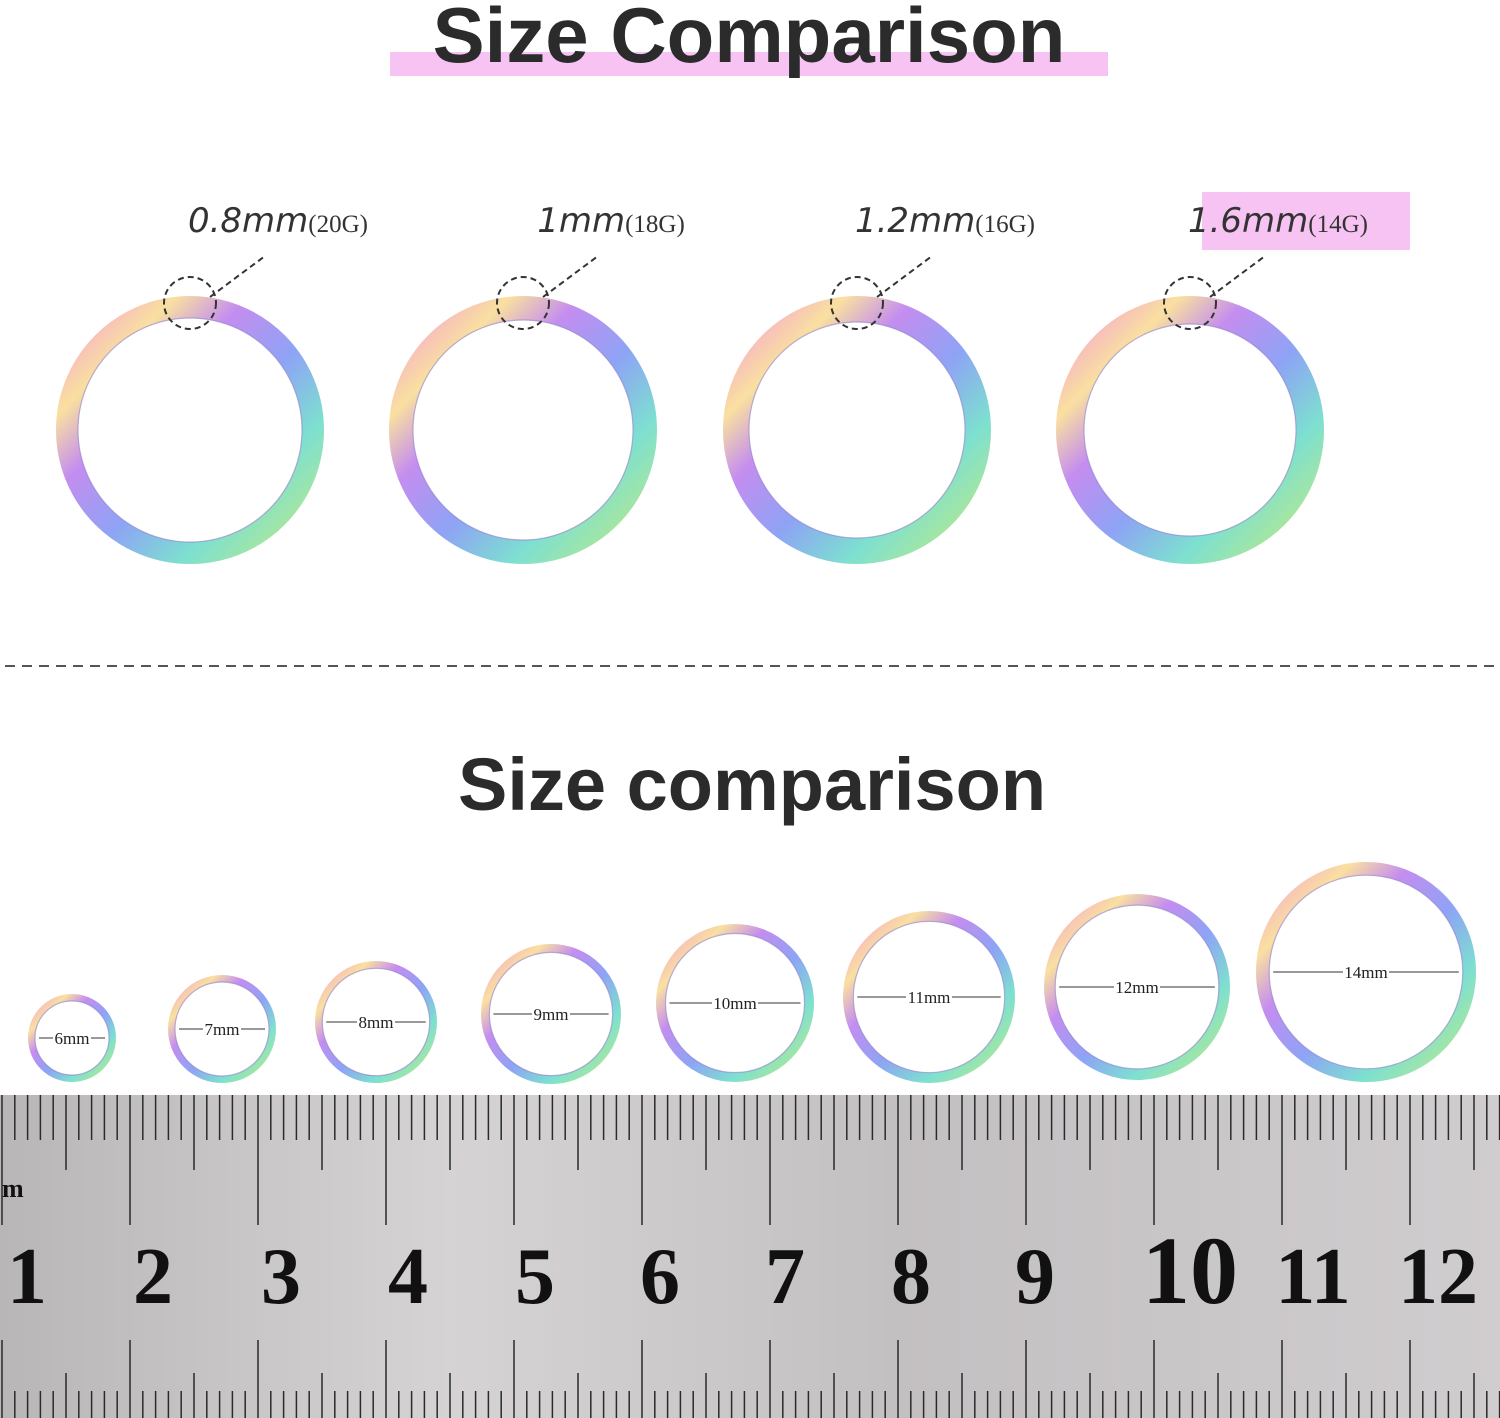 This screenshot has height=1418, width=1500. Describe the element at coordinates (1338, 224) in the screenshot. I see `gauge: (14G)` at that location.